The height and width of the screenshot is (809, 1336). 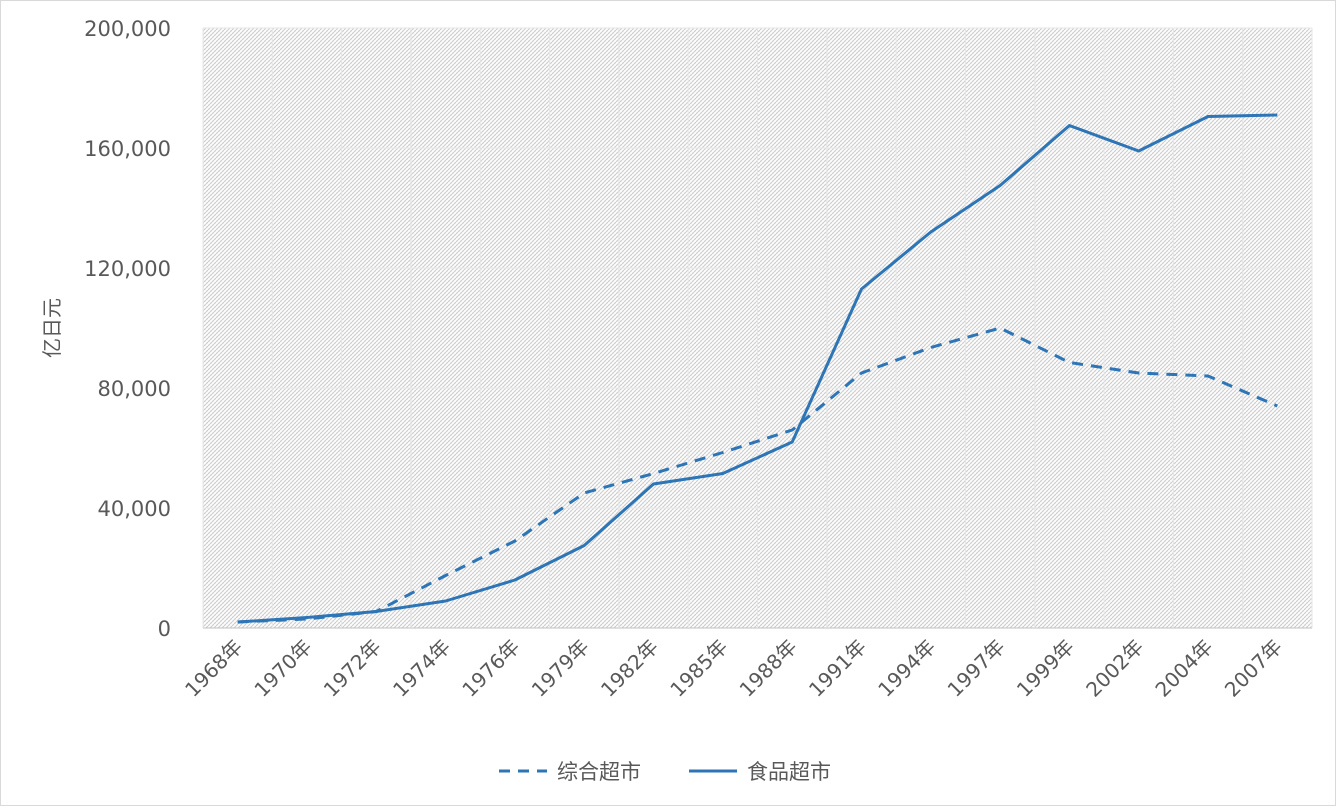 I want to click on x-tick-label: 1994年, so click(x=906, y=668).